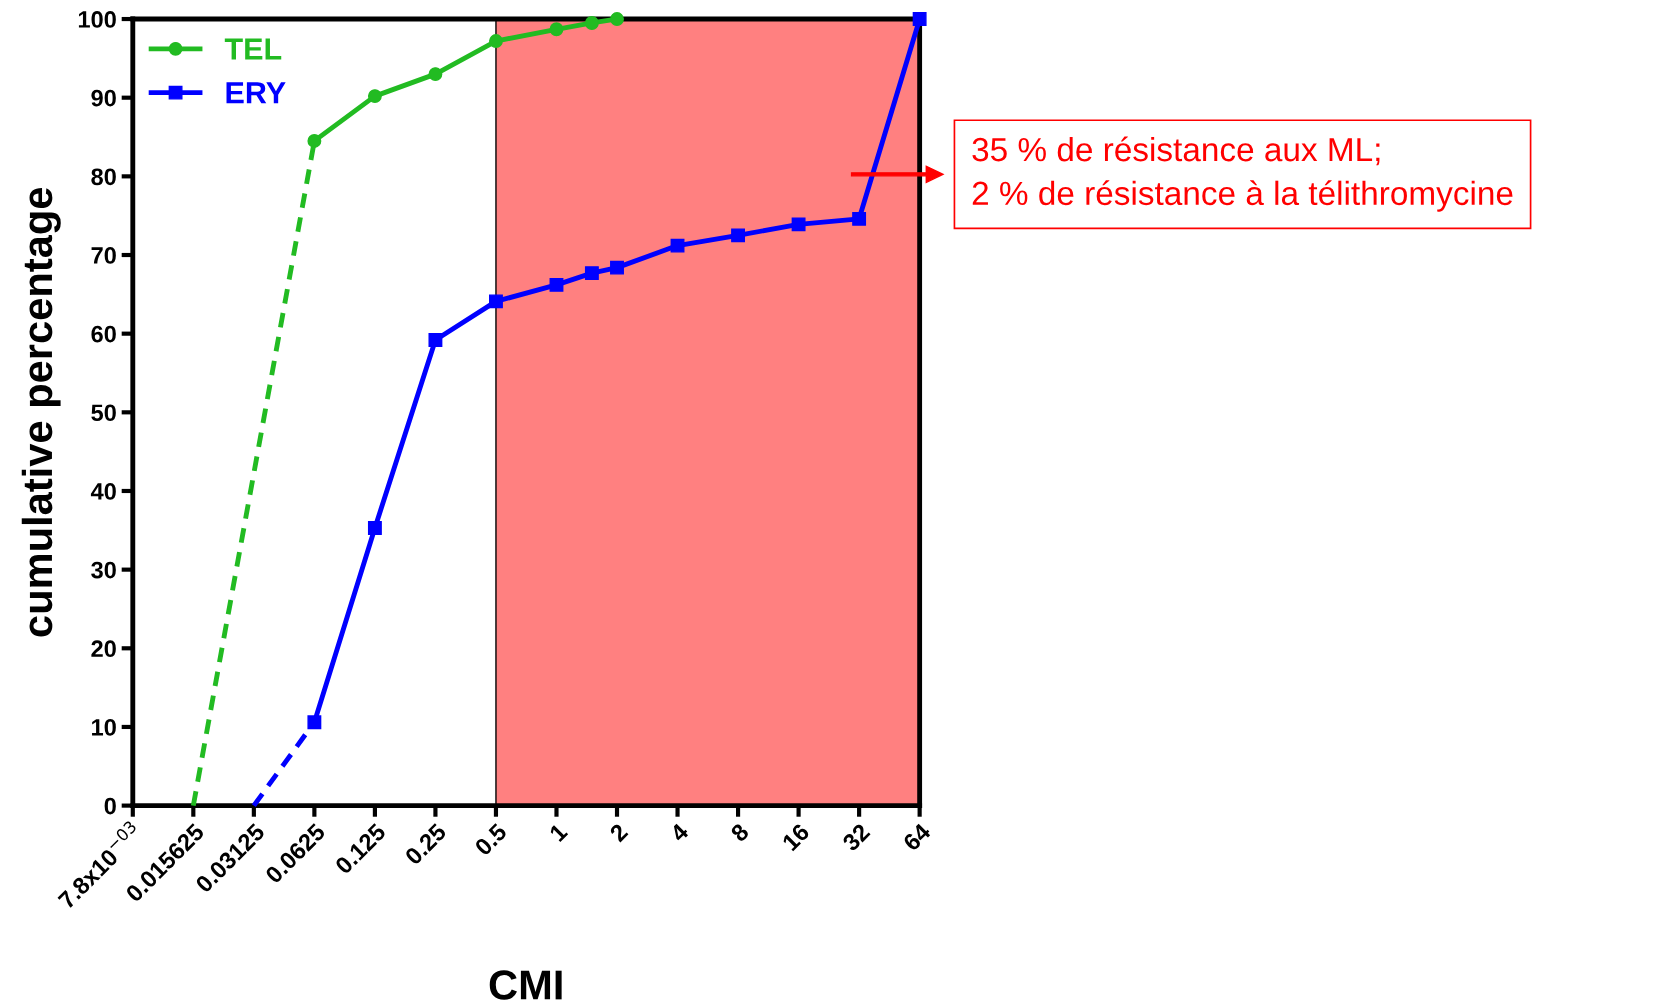 This screenshot has height=1002, width=1660. What do you see at coordinates (97, 19) in the screenshot?
I see `y-tick-label: 100` at bounding box center [97, 19].